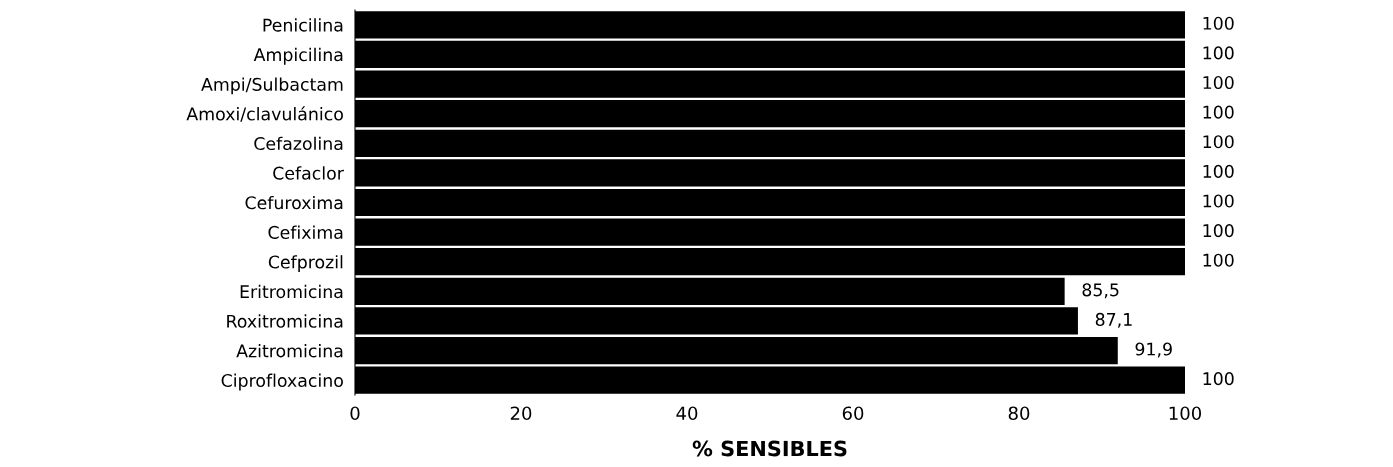 The height and width of the screenshot is (467, 1393). What do you see at coordinates (853, 413) in the screenshot?
I see `x-tick-label: 60` at bounding box center [853, 413].